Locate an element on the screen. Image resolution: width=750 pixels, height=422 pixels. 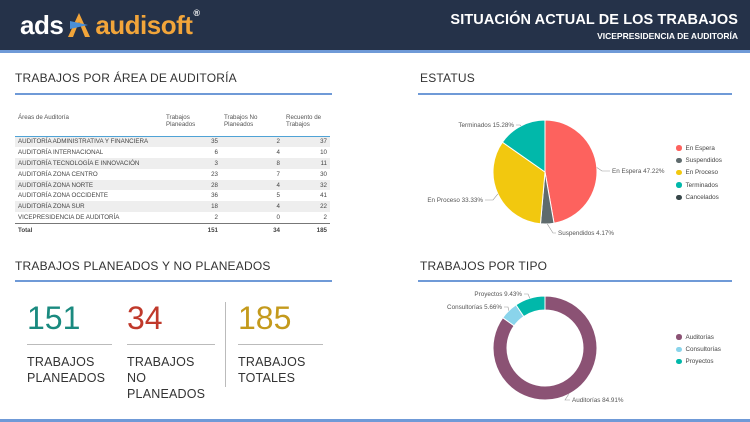
data-label-en-proceso: En Proceso 33.33% is located at coordinates (455, 200).